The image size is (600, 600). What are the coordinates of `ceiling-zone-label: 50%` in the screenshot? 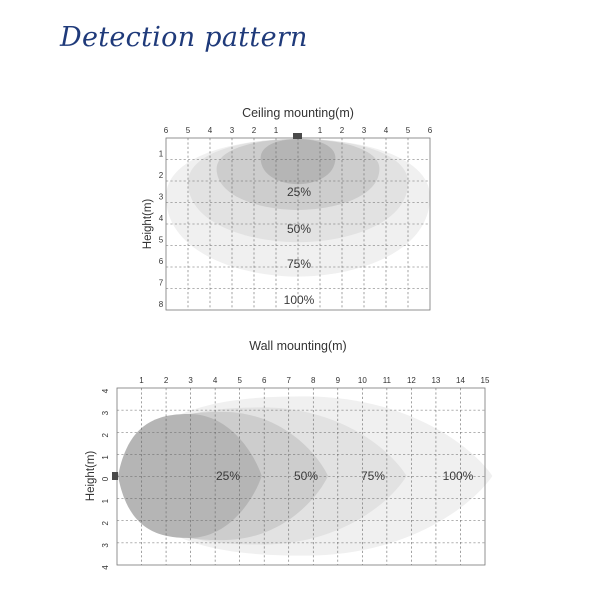 It's located at (299, 229).